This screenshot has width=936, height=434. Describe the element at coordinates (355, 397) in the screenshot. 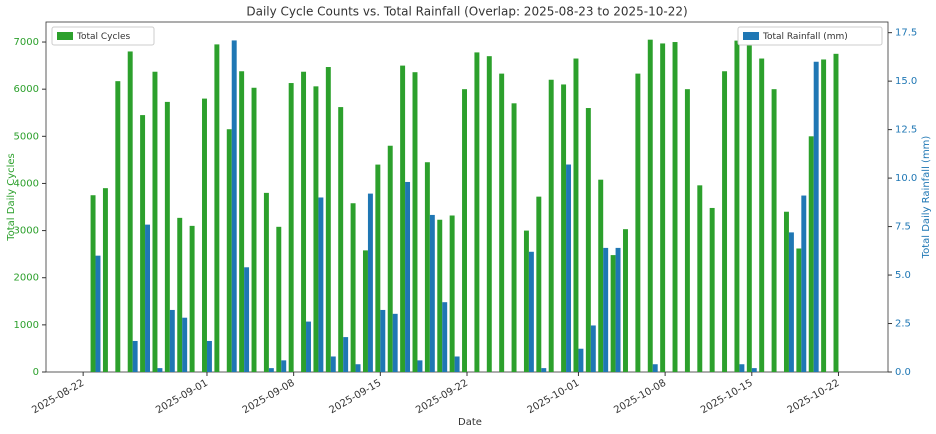

I see `x-tick-label: 2025-09-15` at that location.